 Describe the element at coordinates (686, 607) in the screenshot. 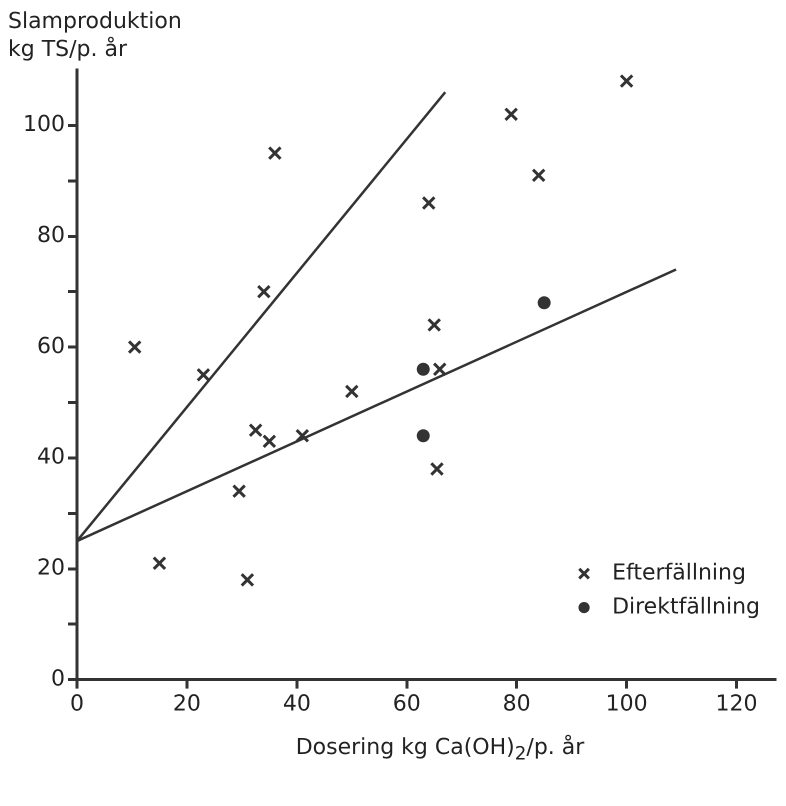

I see `legend-label: Direktfällning` at that location.